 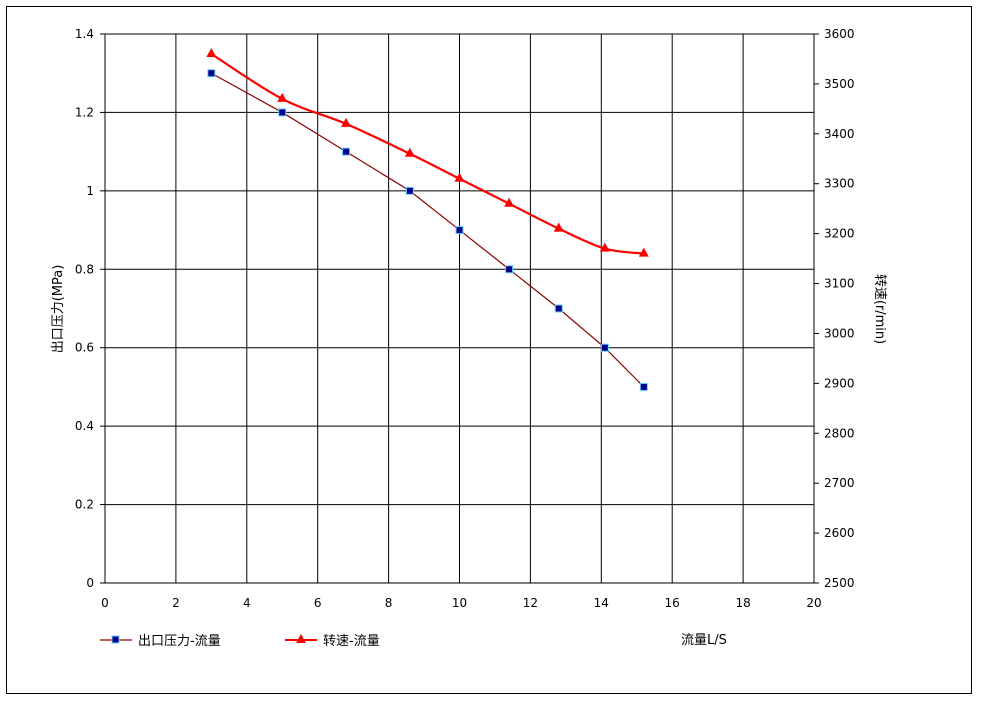 What do you see at coordinates (84, 426) in the screenshot?
I see `y-left-tick-label: 0.4` at bounding box center [84, 426].